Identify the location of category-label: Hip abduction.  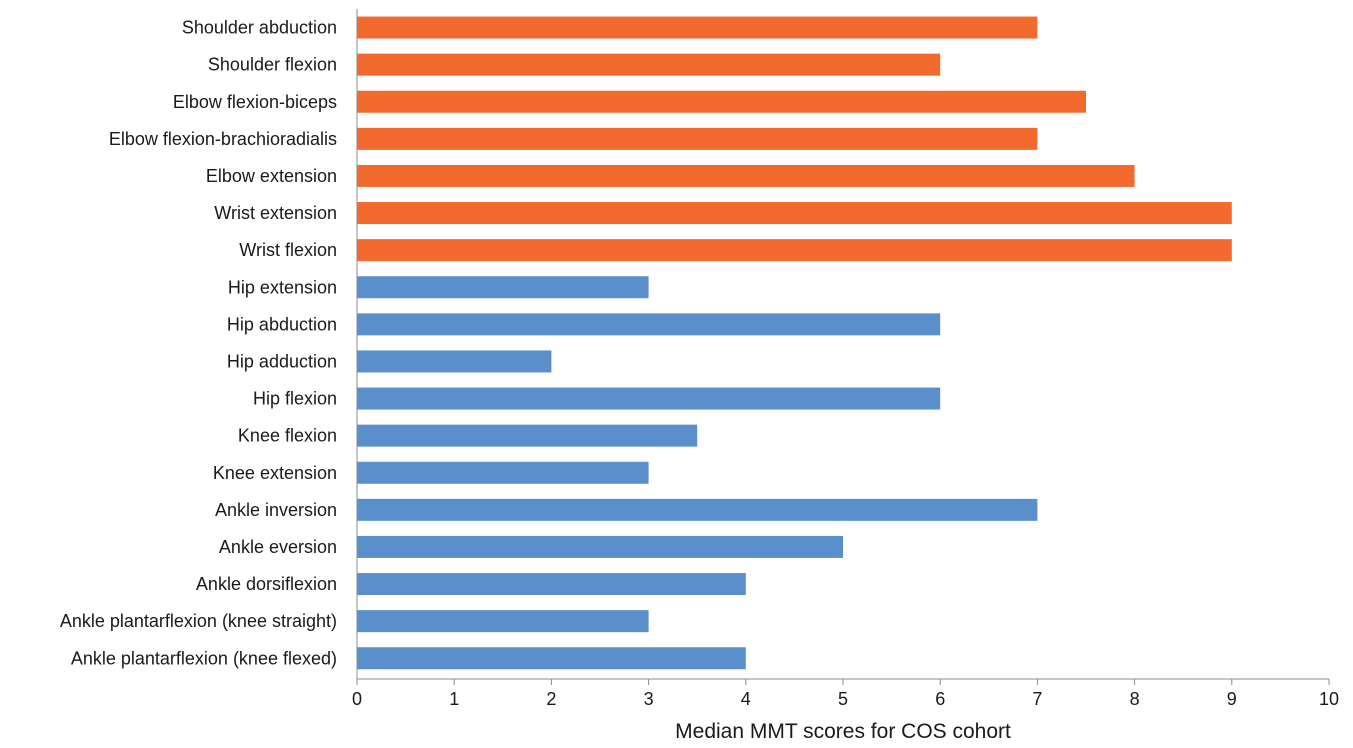
(282, 324).